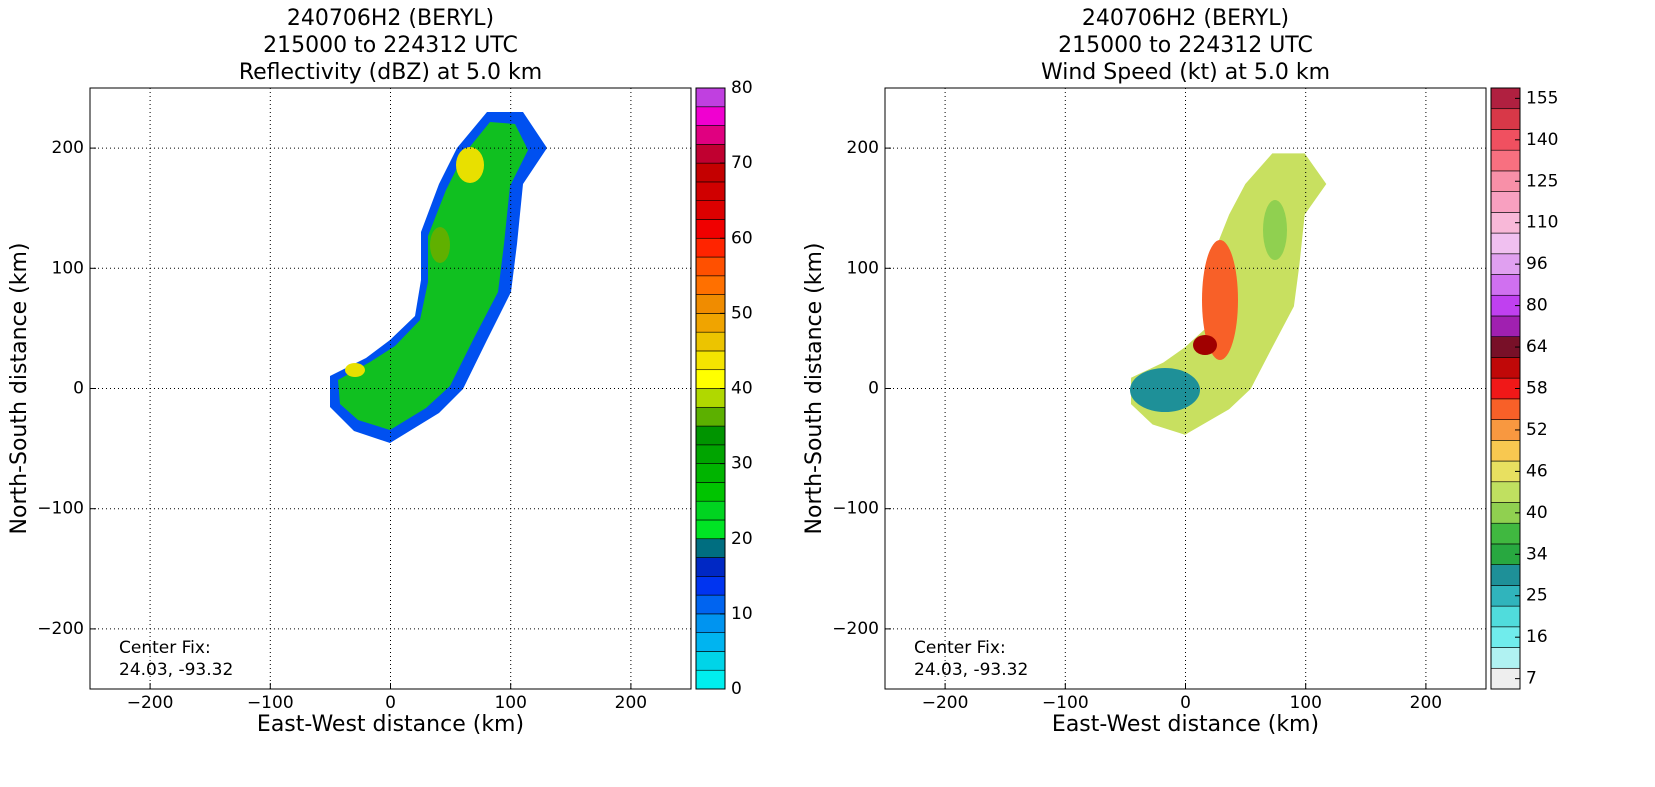 The image size is (1655, 787). What do you see at coordinates (1185, 72) in the screenshot?
I see `chart-title: Wind Speed (kt) at 5.0 km` at bounding box center [1185, 72].